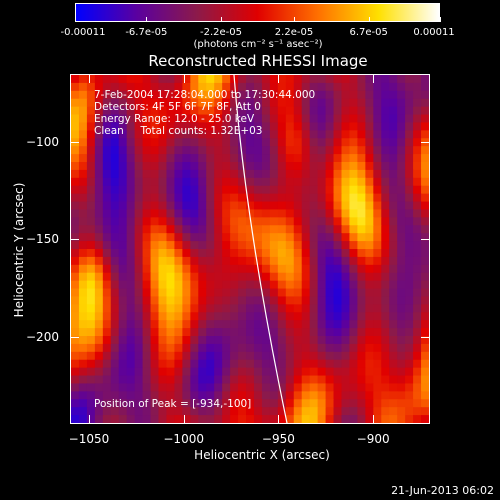 The image size is (500, 500). I want to click on colorbar, so click(257, 12).